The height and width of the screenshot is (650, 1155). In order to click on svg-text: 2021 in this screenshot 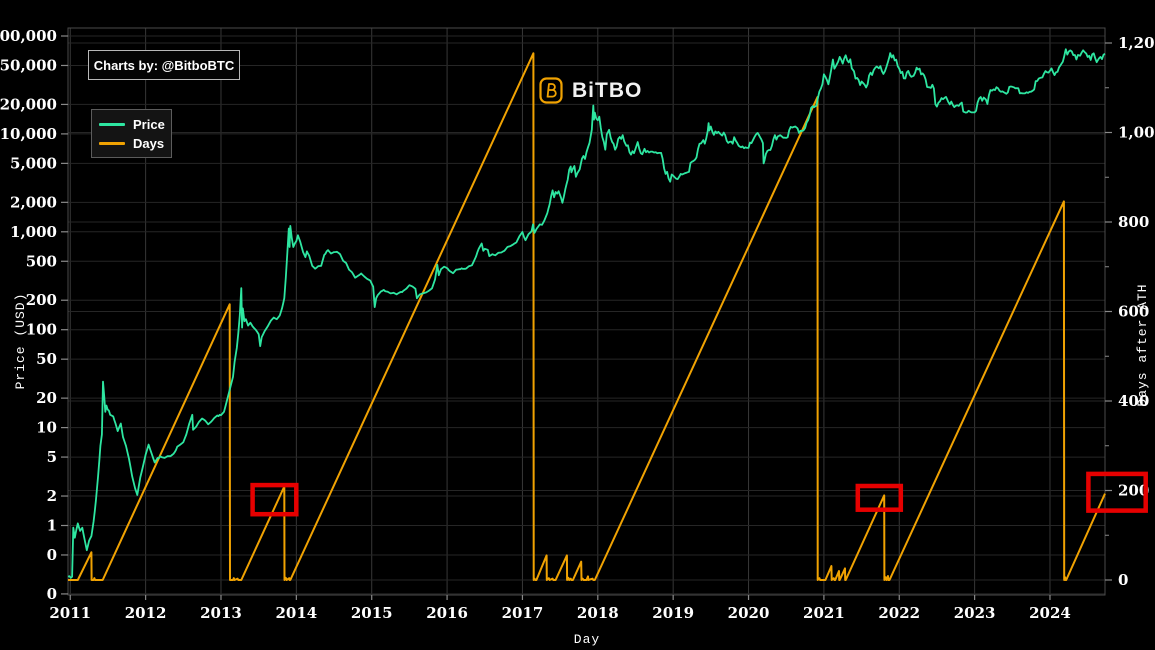, I will do `click(824, 613)`.